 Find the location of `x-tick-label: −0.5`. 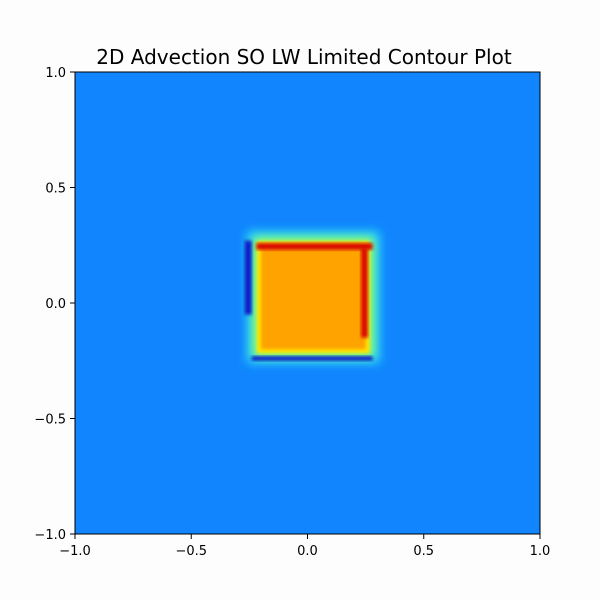

x-tick-label: −0.5 is located at coordinates (191, 551).